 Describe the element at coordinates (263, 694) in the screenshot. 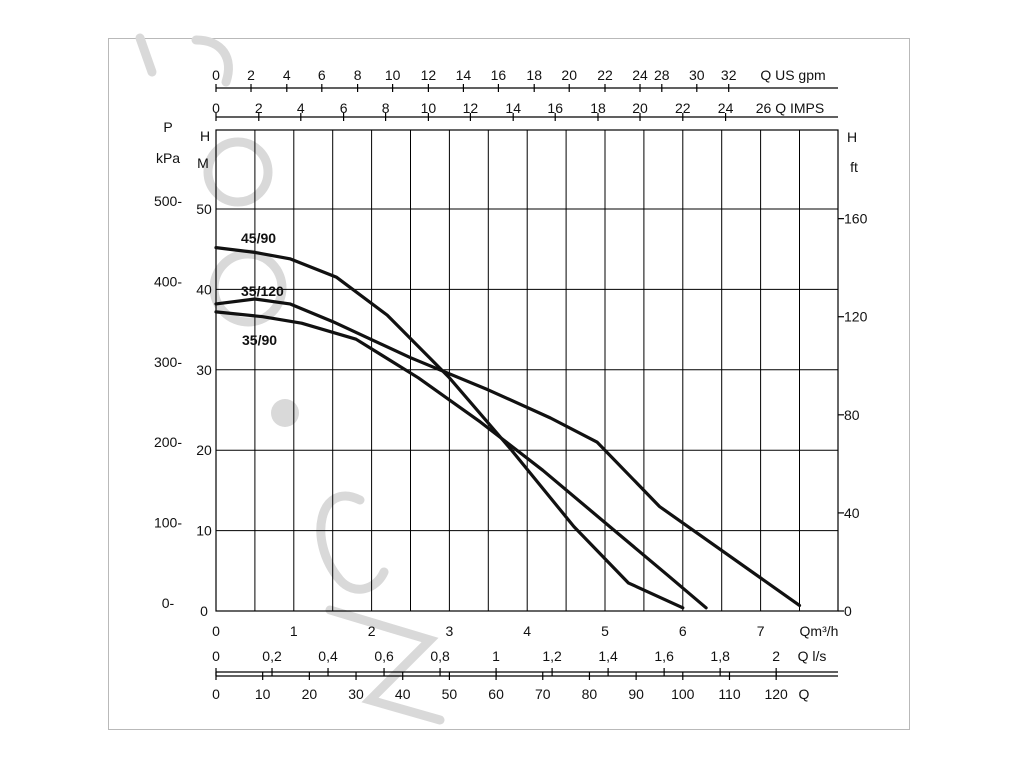

I see `lmin-tick-label: 10` at that location.